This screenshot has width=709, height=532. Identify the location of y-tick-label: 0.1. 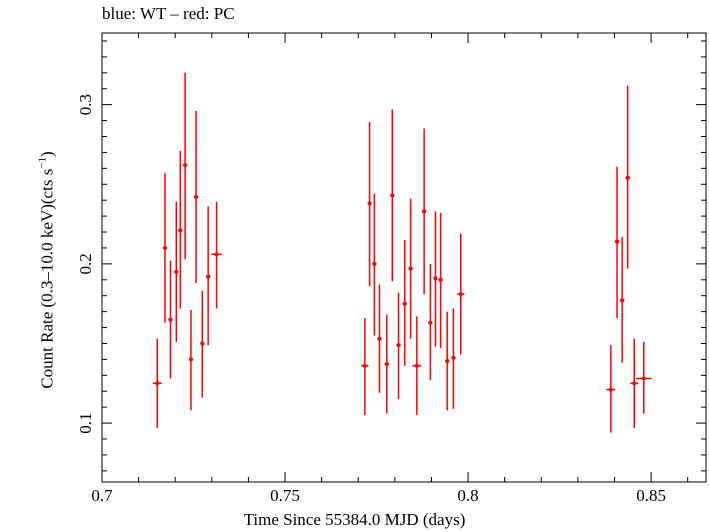
(85, 422).